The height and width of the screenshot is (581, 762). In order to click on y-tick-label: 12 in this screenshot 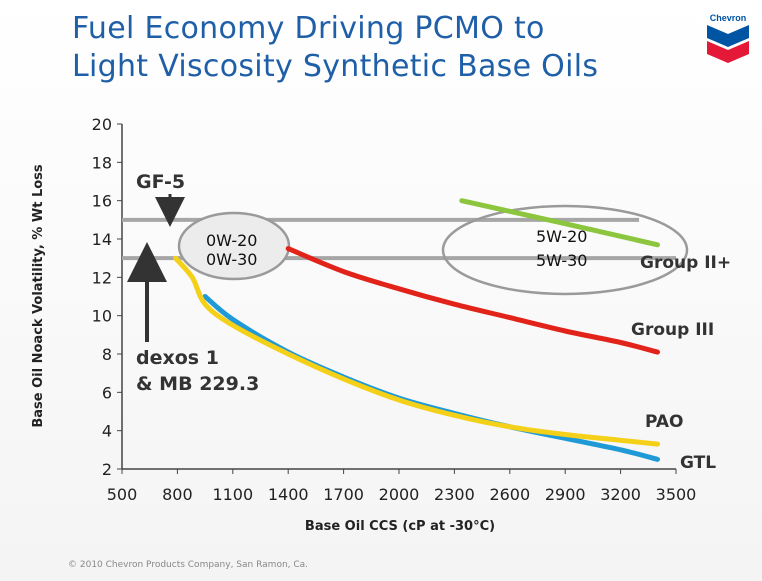, I will do `click(102, 277)`.